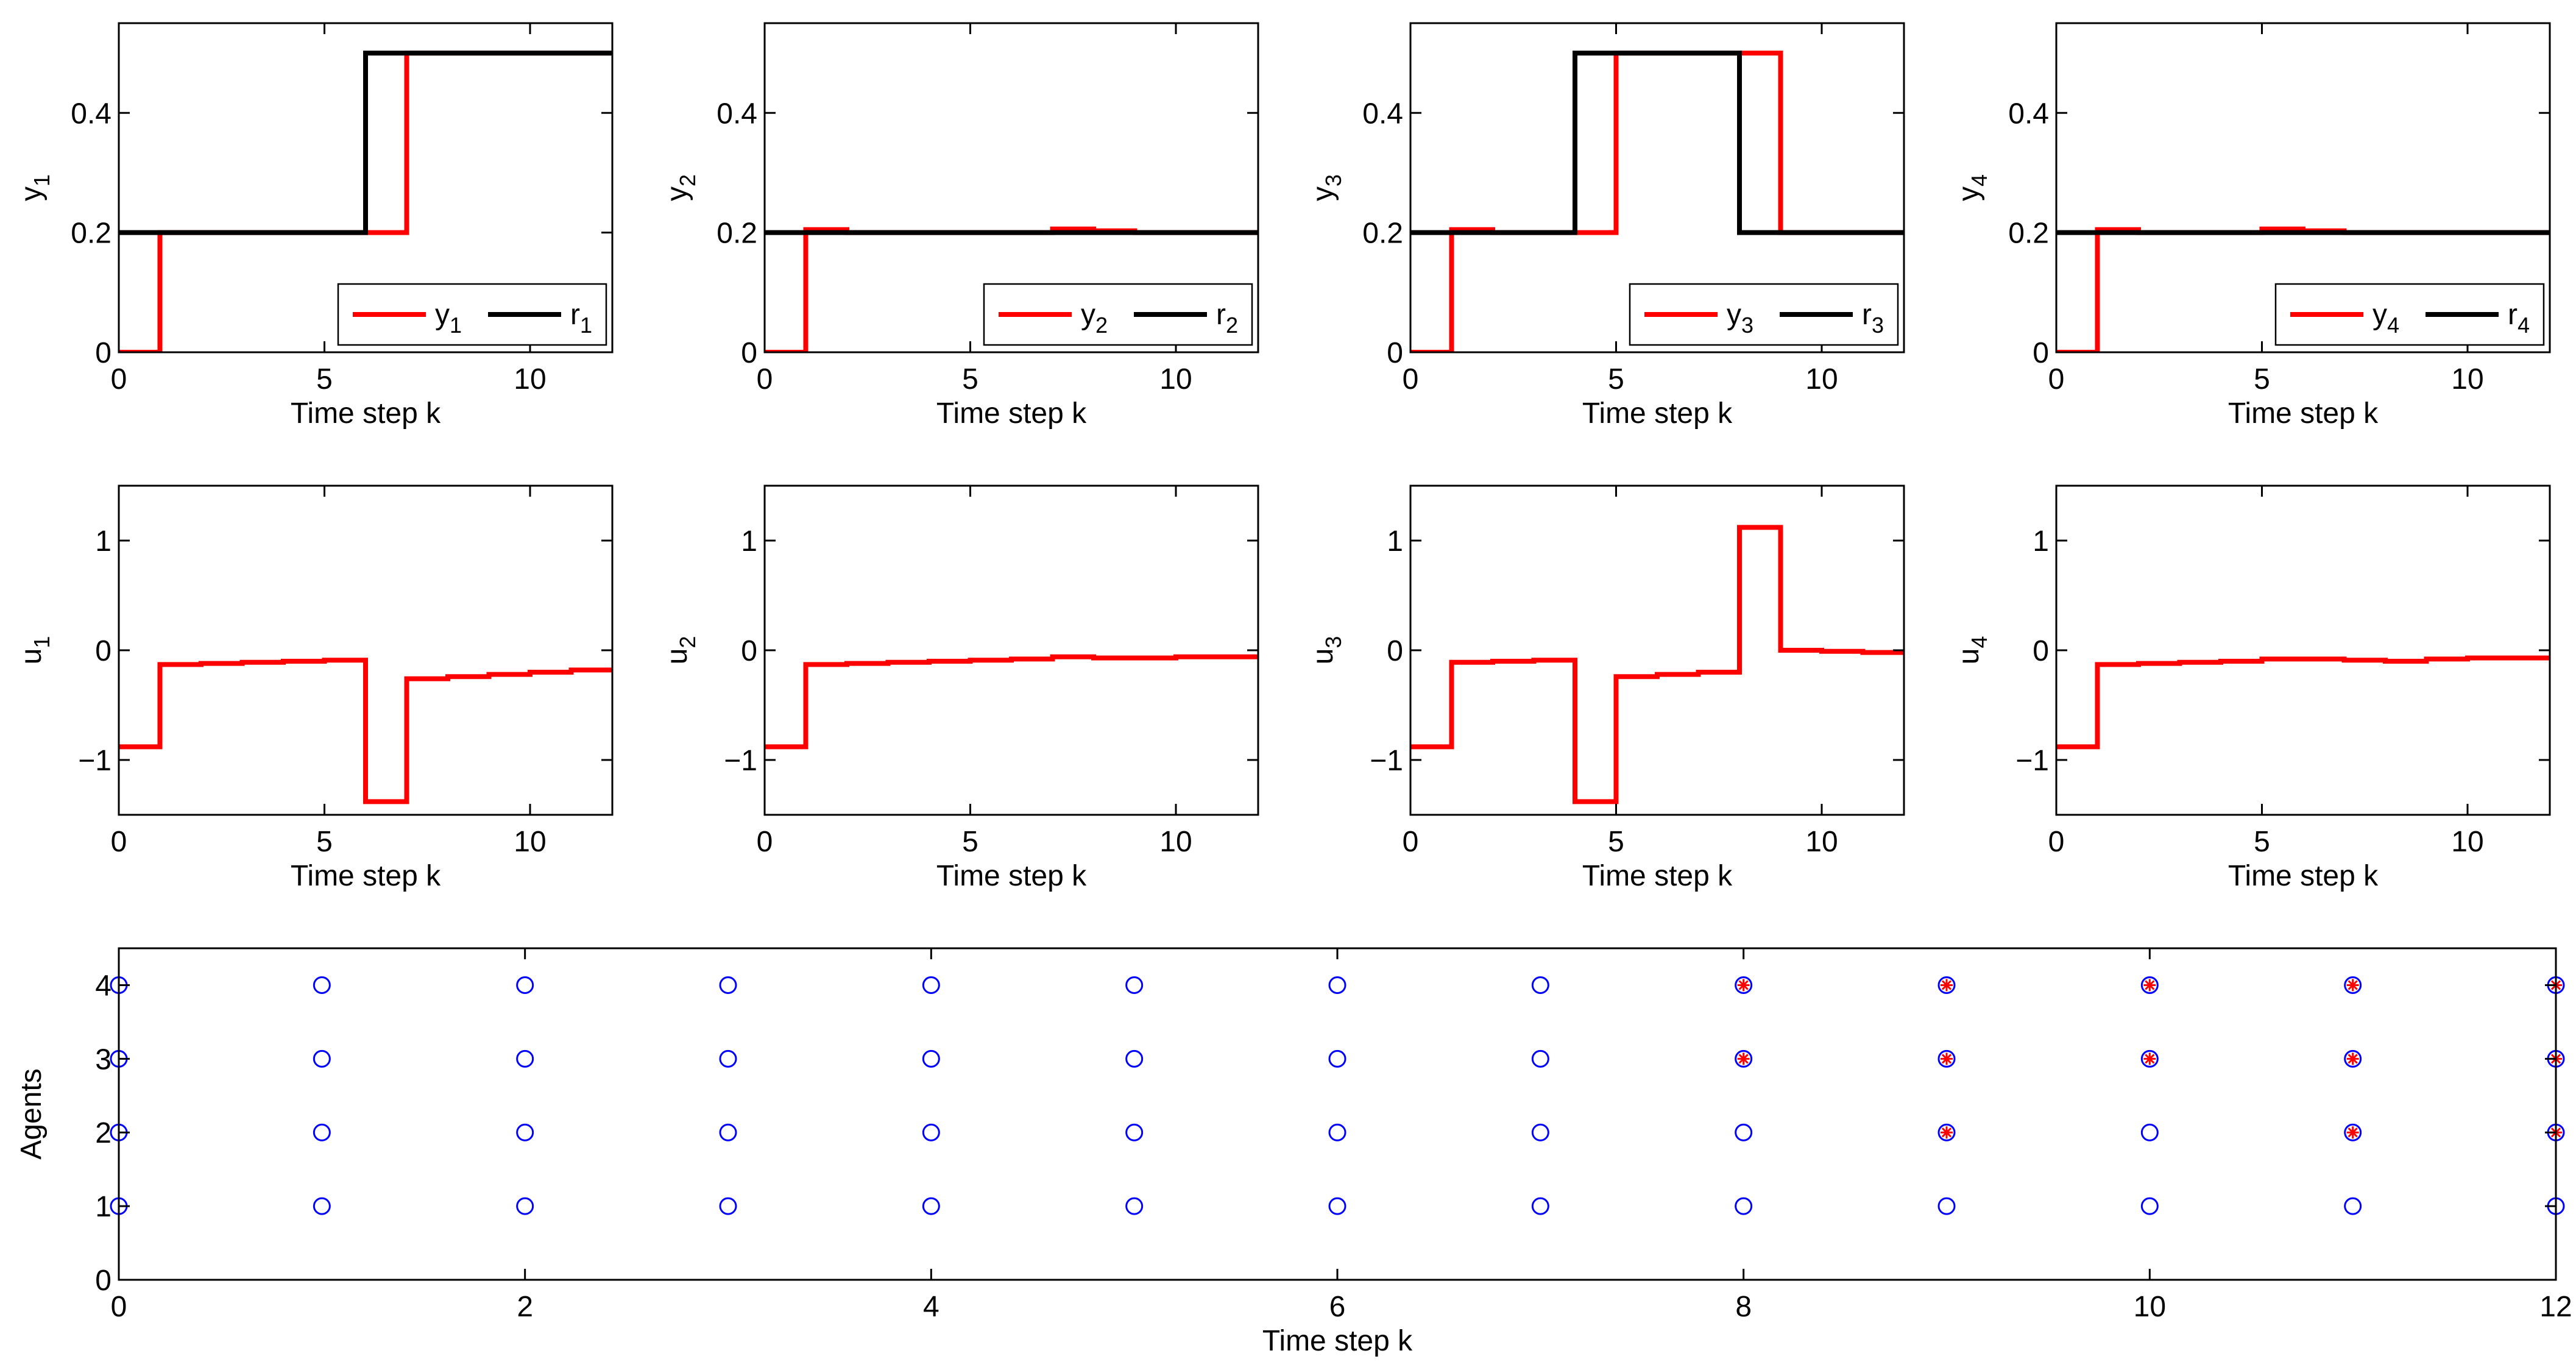 The width and height of the screenshot is (2576, 1370). I want to click on legend-label-r4: r4, so click(2519, 318).